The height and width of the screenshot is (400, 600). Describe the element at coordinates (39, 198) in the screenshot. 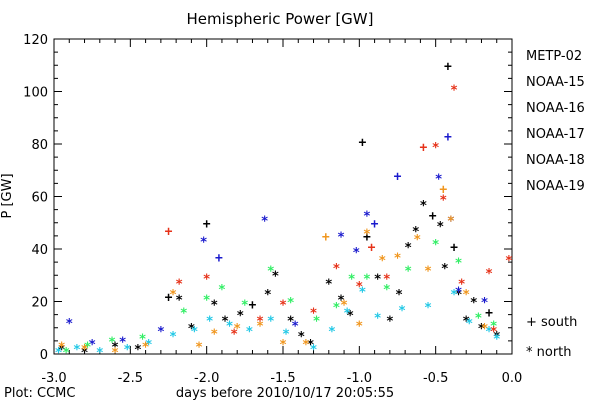

I see `y-tick-label: 60` at that location.